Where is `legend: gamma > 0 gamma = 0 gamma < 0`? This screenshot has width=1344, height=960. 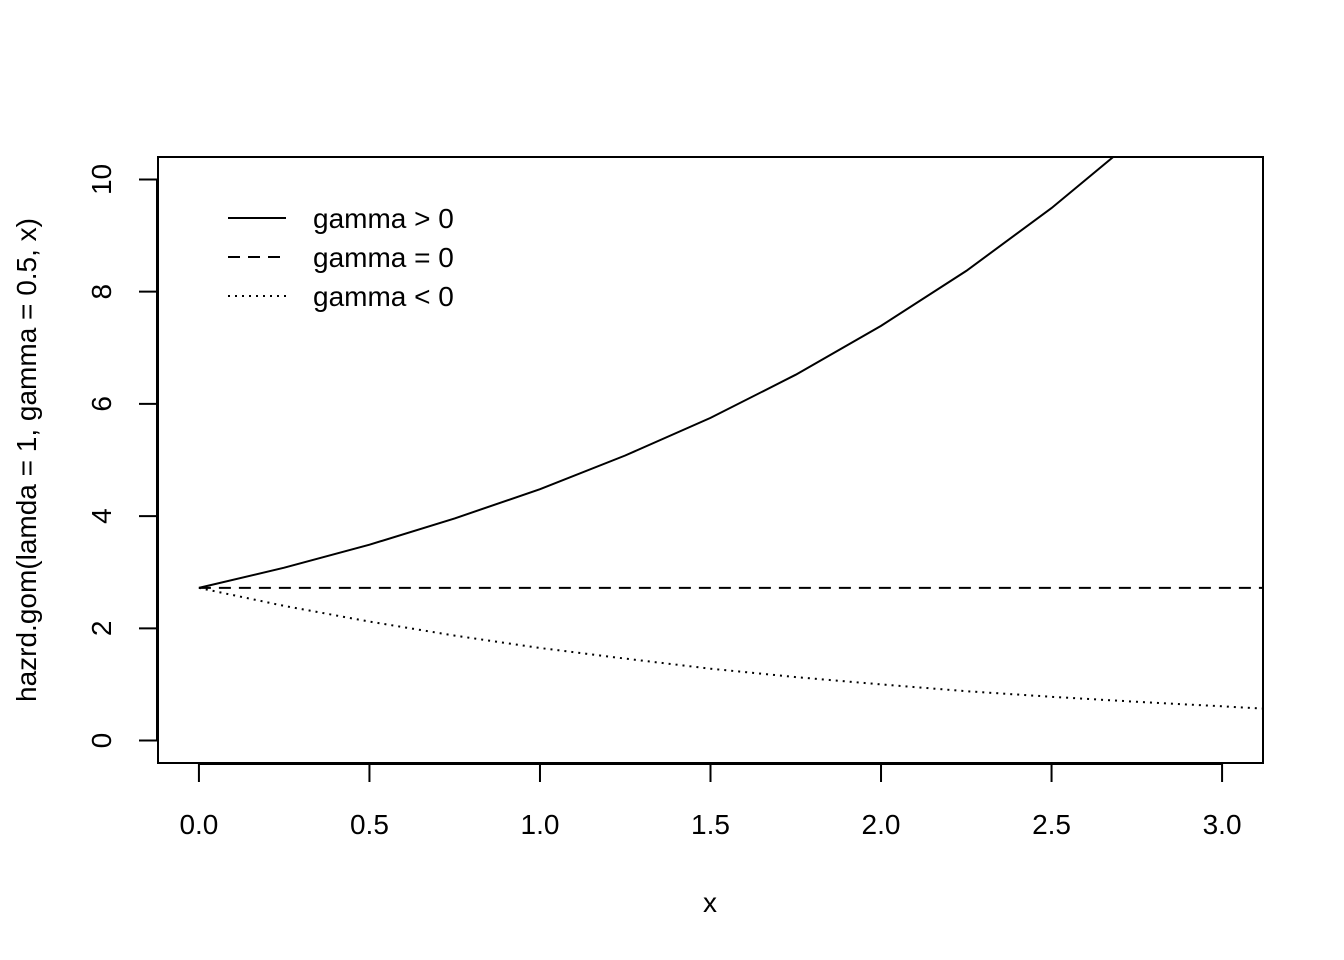 legend: gamma > 0 gamma = 0 gamma < 0 is located at coordinates (341, 257).